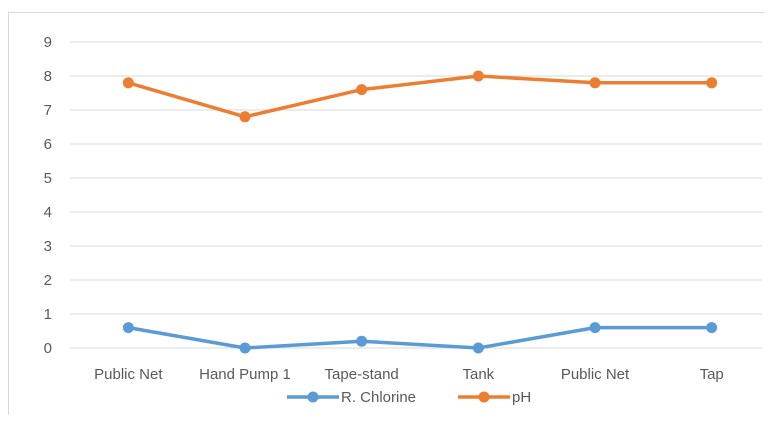 The height and width of the screenshot is (421, 770). What do you see at coordinates (48, 246) in the screenshot?
I see `y-tick-label: 3` at bounding box center [48, 246].